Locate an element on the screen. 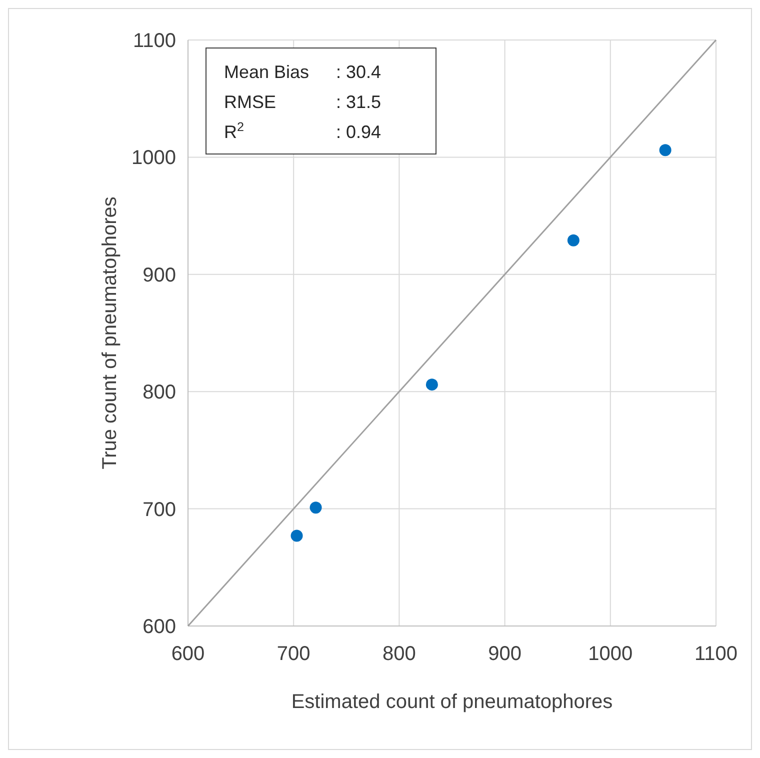 The image size is (760, 758). y-tick-label: 600 is located at coordinates (159, 627).